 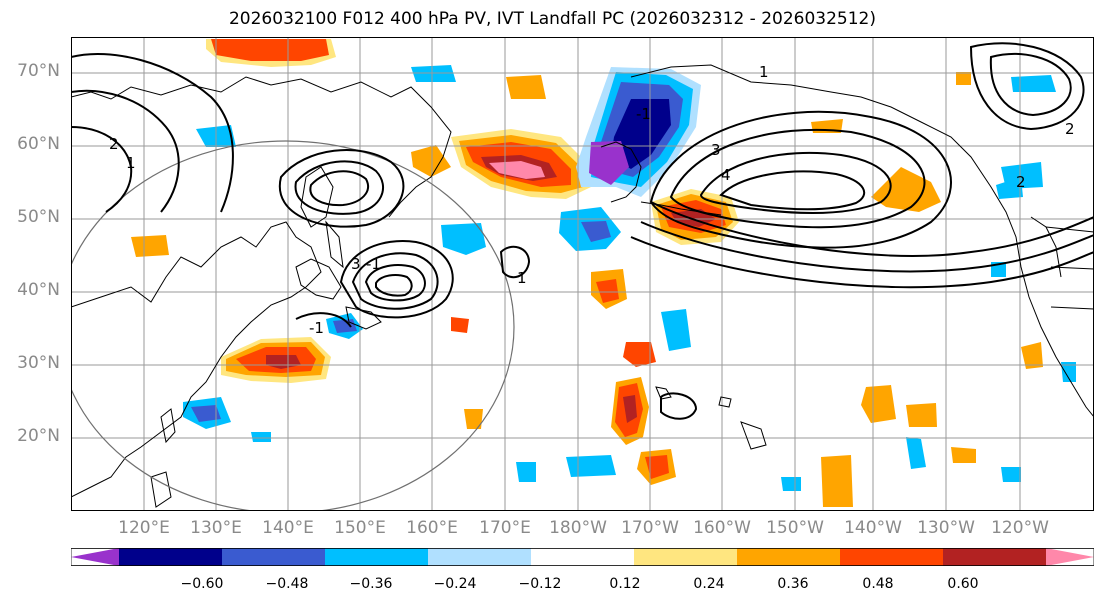 I want to click on colorbar-tick-label: −0.36, so click(x=371, y=584).